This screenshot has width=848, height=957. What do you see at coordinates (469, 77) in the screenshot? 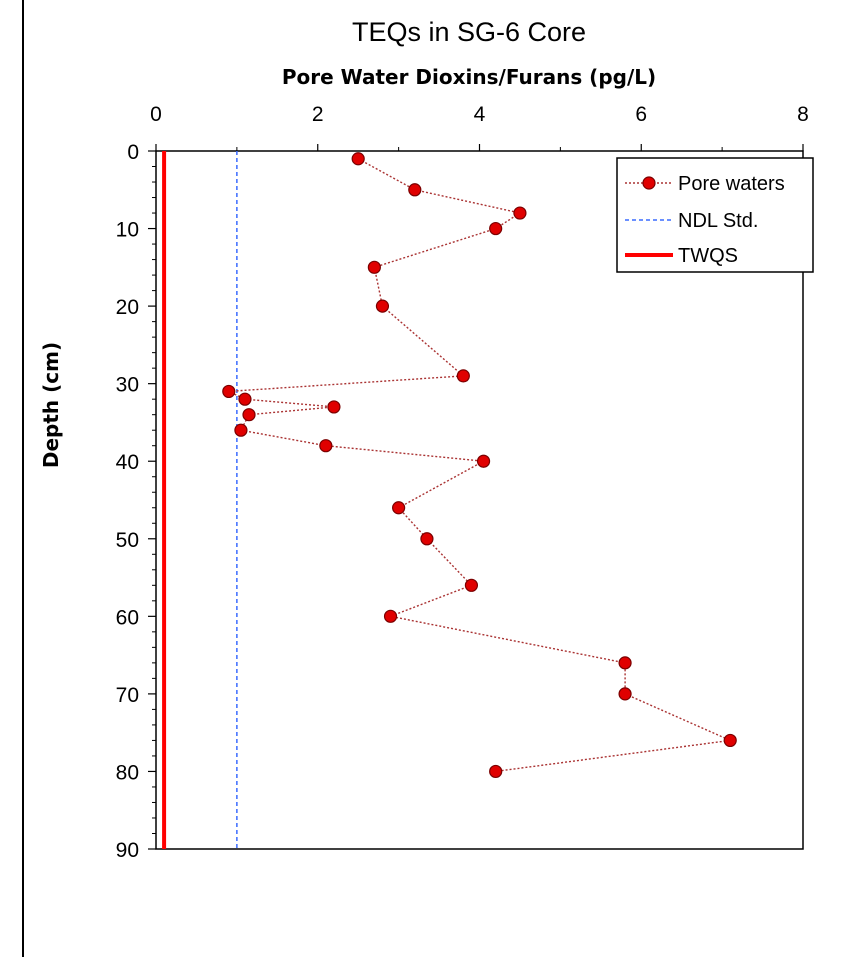
I see `x-axis-label: Pore Water Dioxins/Furans (pg/L)` at bounding box center [469, 77].